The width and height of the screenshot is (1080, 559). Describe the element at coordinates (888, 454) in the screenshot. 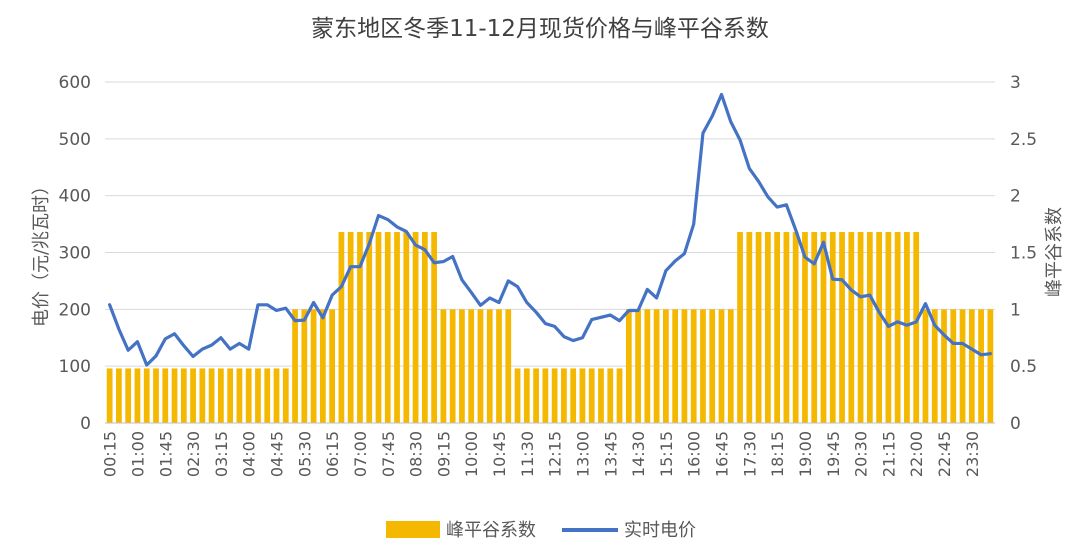

I see `x-tick-label: 21:15` at that location.